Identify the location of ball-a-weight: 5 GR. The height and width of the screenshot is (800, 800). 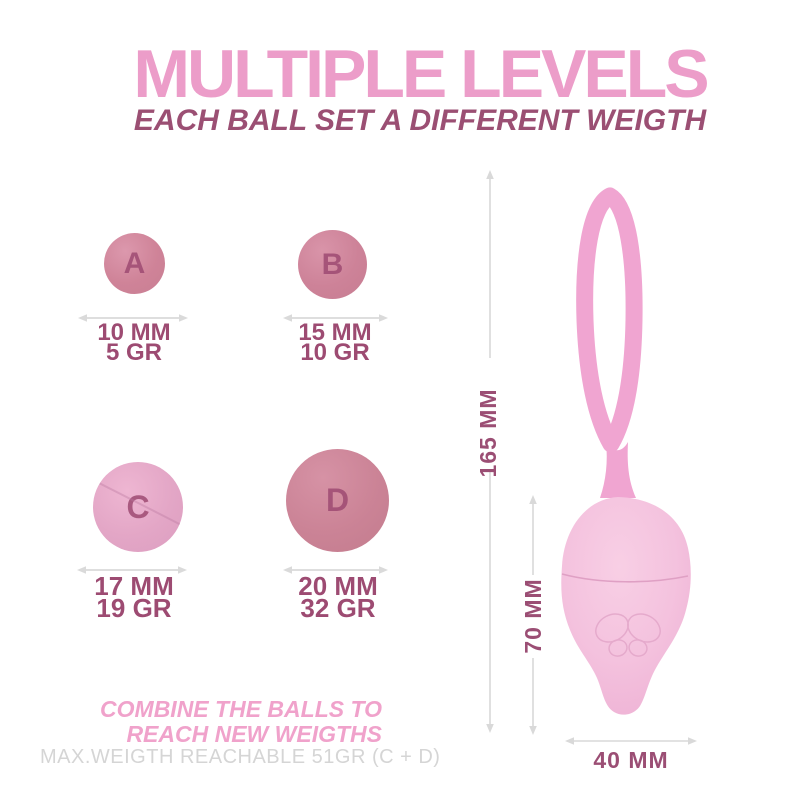
(133, 352).